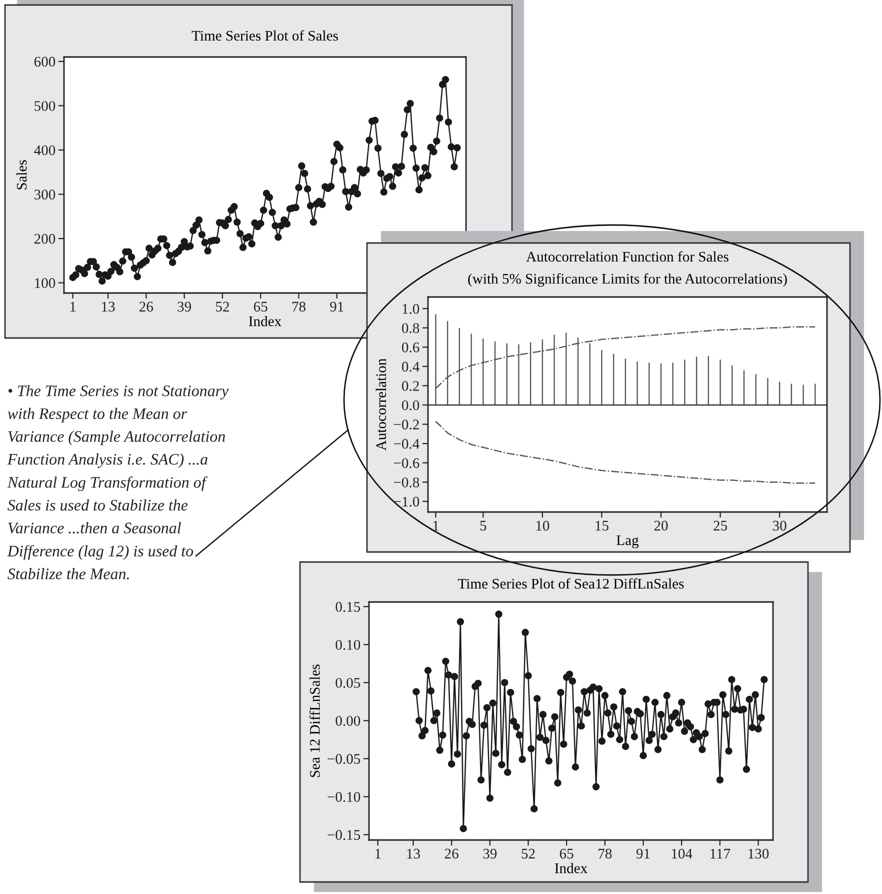  Describe the element at coordinates (571, 583) in the screenshot. I see `chart-title: Time Series Plot of Sea12 DiffLnSales` at that location.